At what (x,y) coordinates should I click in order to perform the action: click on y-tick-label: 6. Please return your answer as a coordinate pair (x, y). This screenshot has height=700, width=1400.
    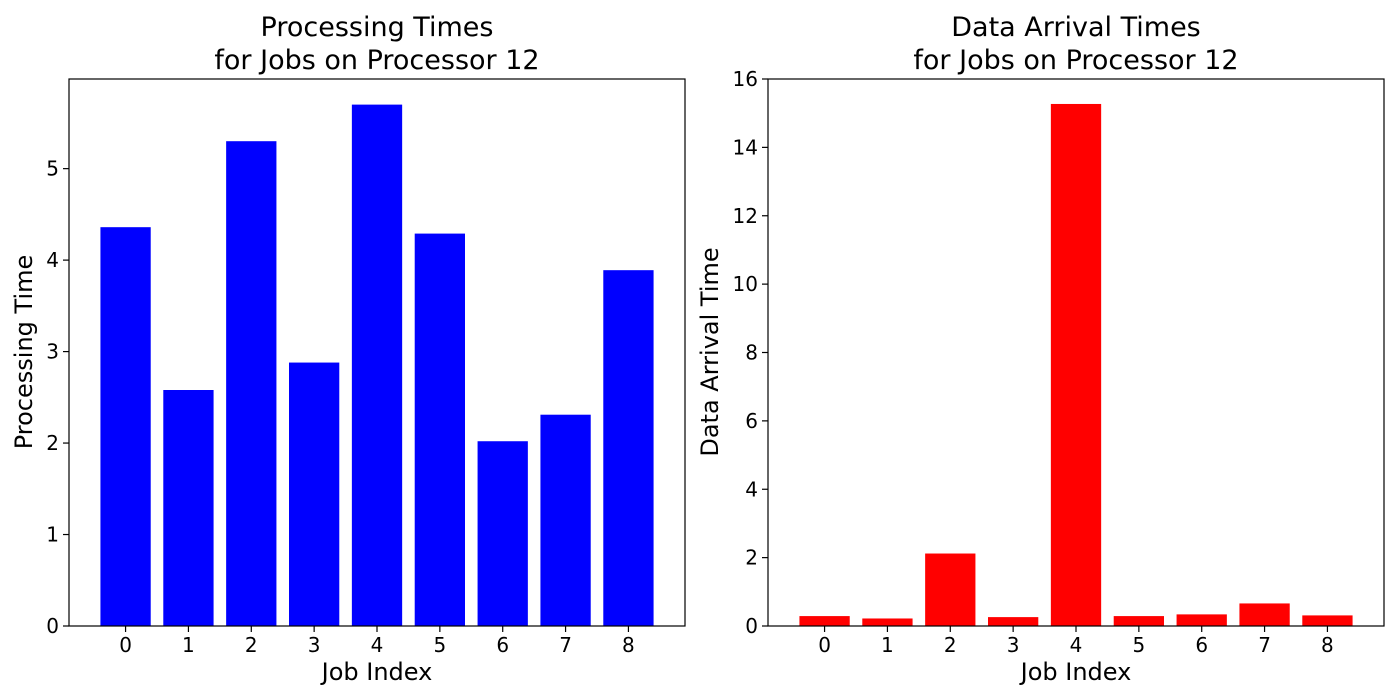
    Looking at the image, I should click on (751, 421).